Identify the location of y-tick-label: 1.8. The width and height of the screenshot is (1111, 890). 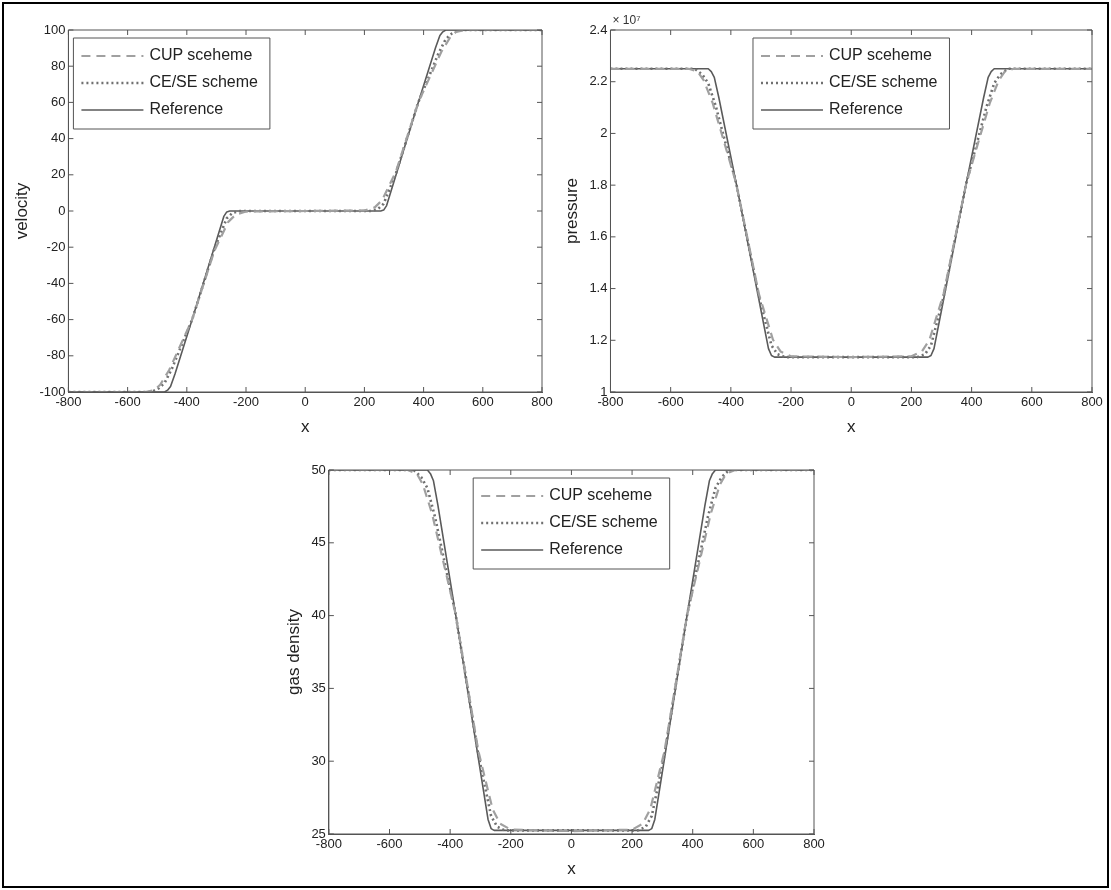
(598, 184).